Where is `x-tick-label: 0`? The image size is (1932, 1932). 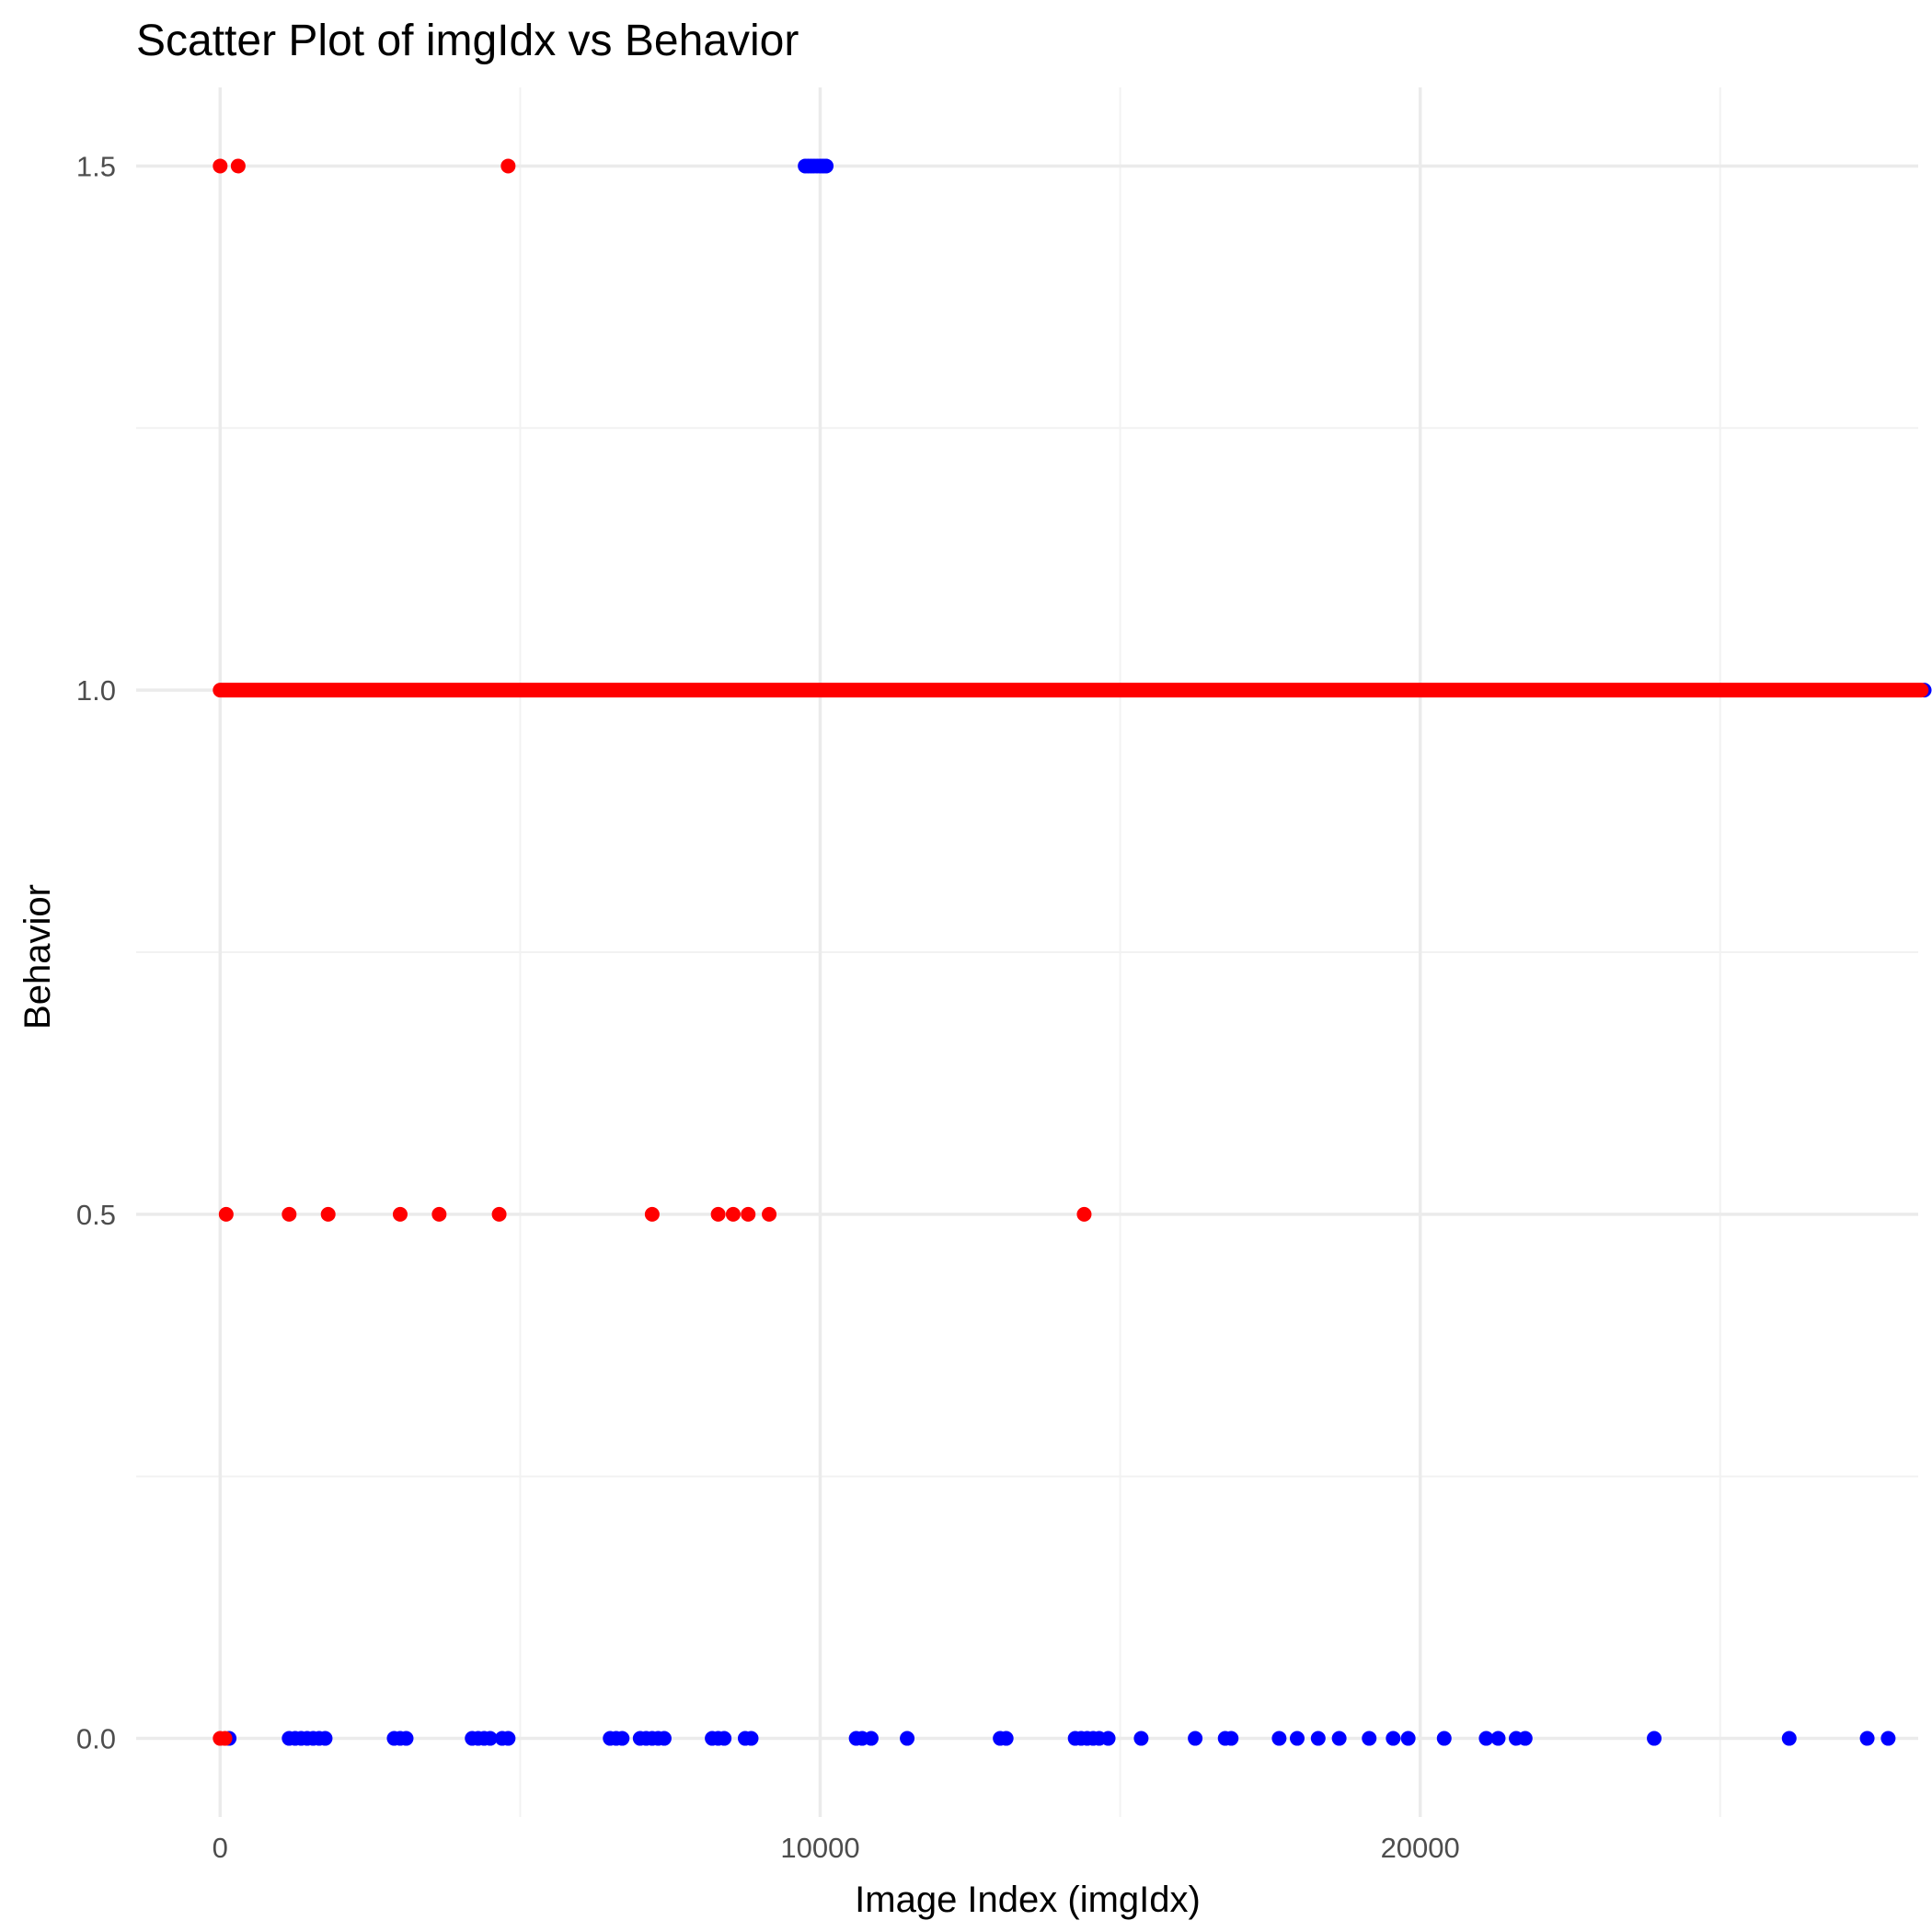
x-tick-label: 0 is located at coordinates (220, 1848).